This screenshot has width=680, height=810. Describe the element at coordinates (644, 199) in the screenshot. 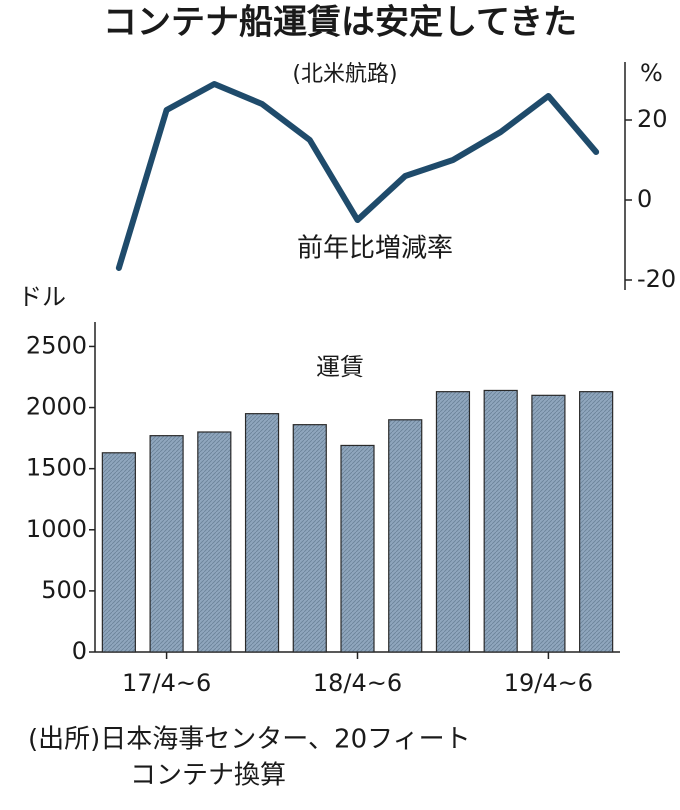

I see `y2-tick-label: 0` at that location.